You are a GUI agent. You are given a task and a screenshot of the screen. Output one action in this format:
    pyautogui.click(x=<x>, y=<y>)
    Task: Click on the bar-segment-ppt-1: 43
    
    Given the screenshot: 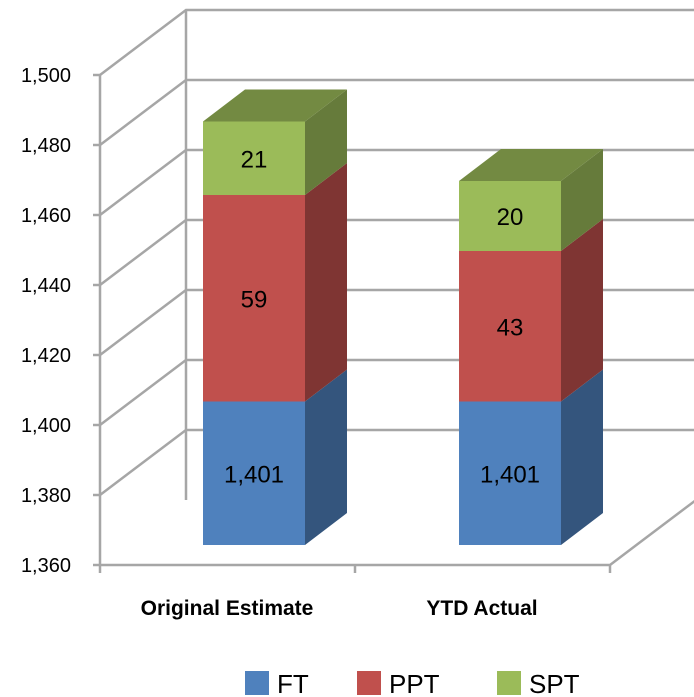 What is the action you would take?
    pyautogui.click(x=531, y=310)
    